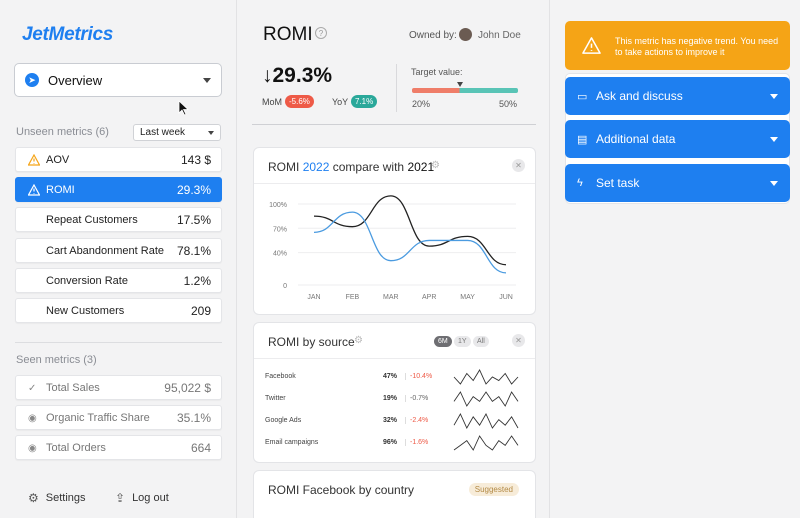 The height and width of the screenshot is (518, 800). I want to click on metric-item-name: Repeat Customers, so click(92, 219).